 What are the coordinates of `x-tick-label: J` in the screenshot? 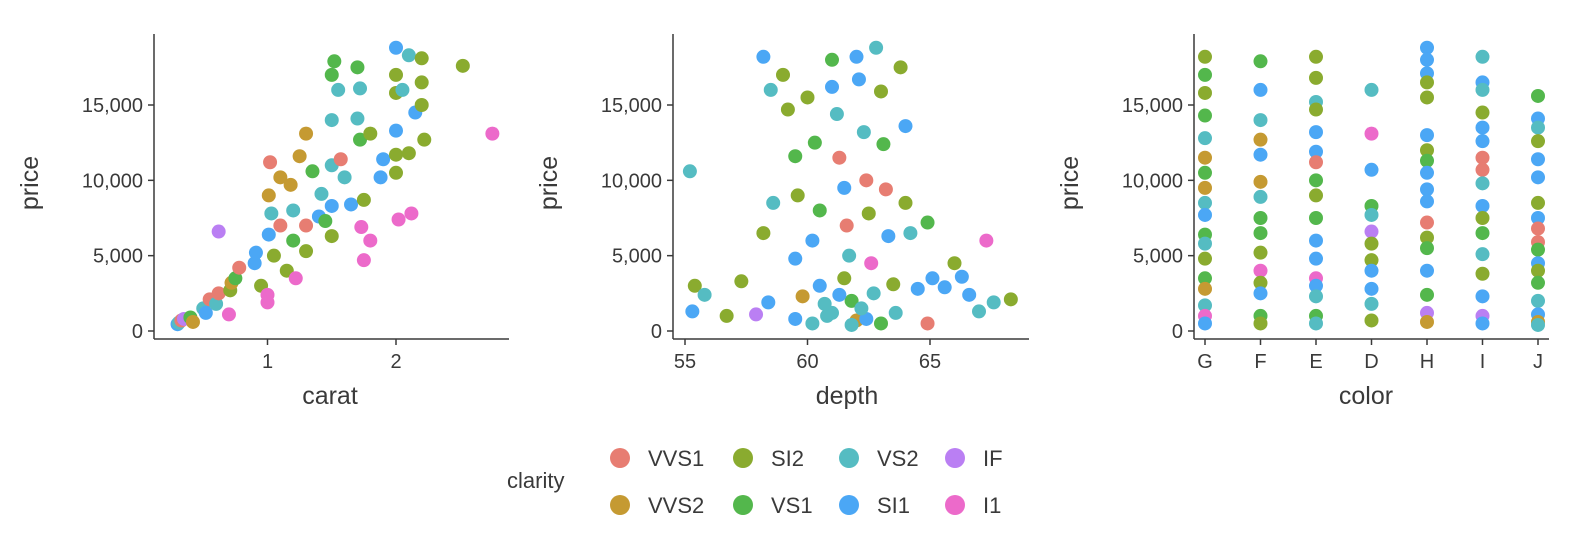 It's located at (1538, 362).